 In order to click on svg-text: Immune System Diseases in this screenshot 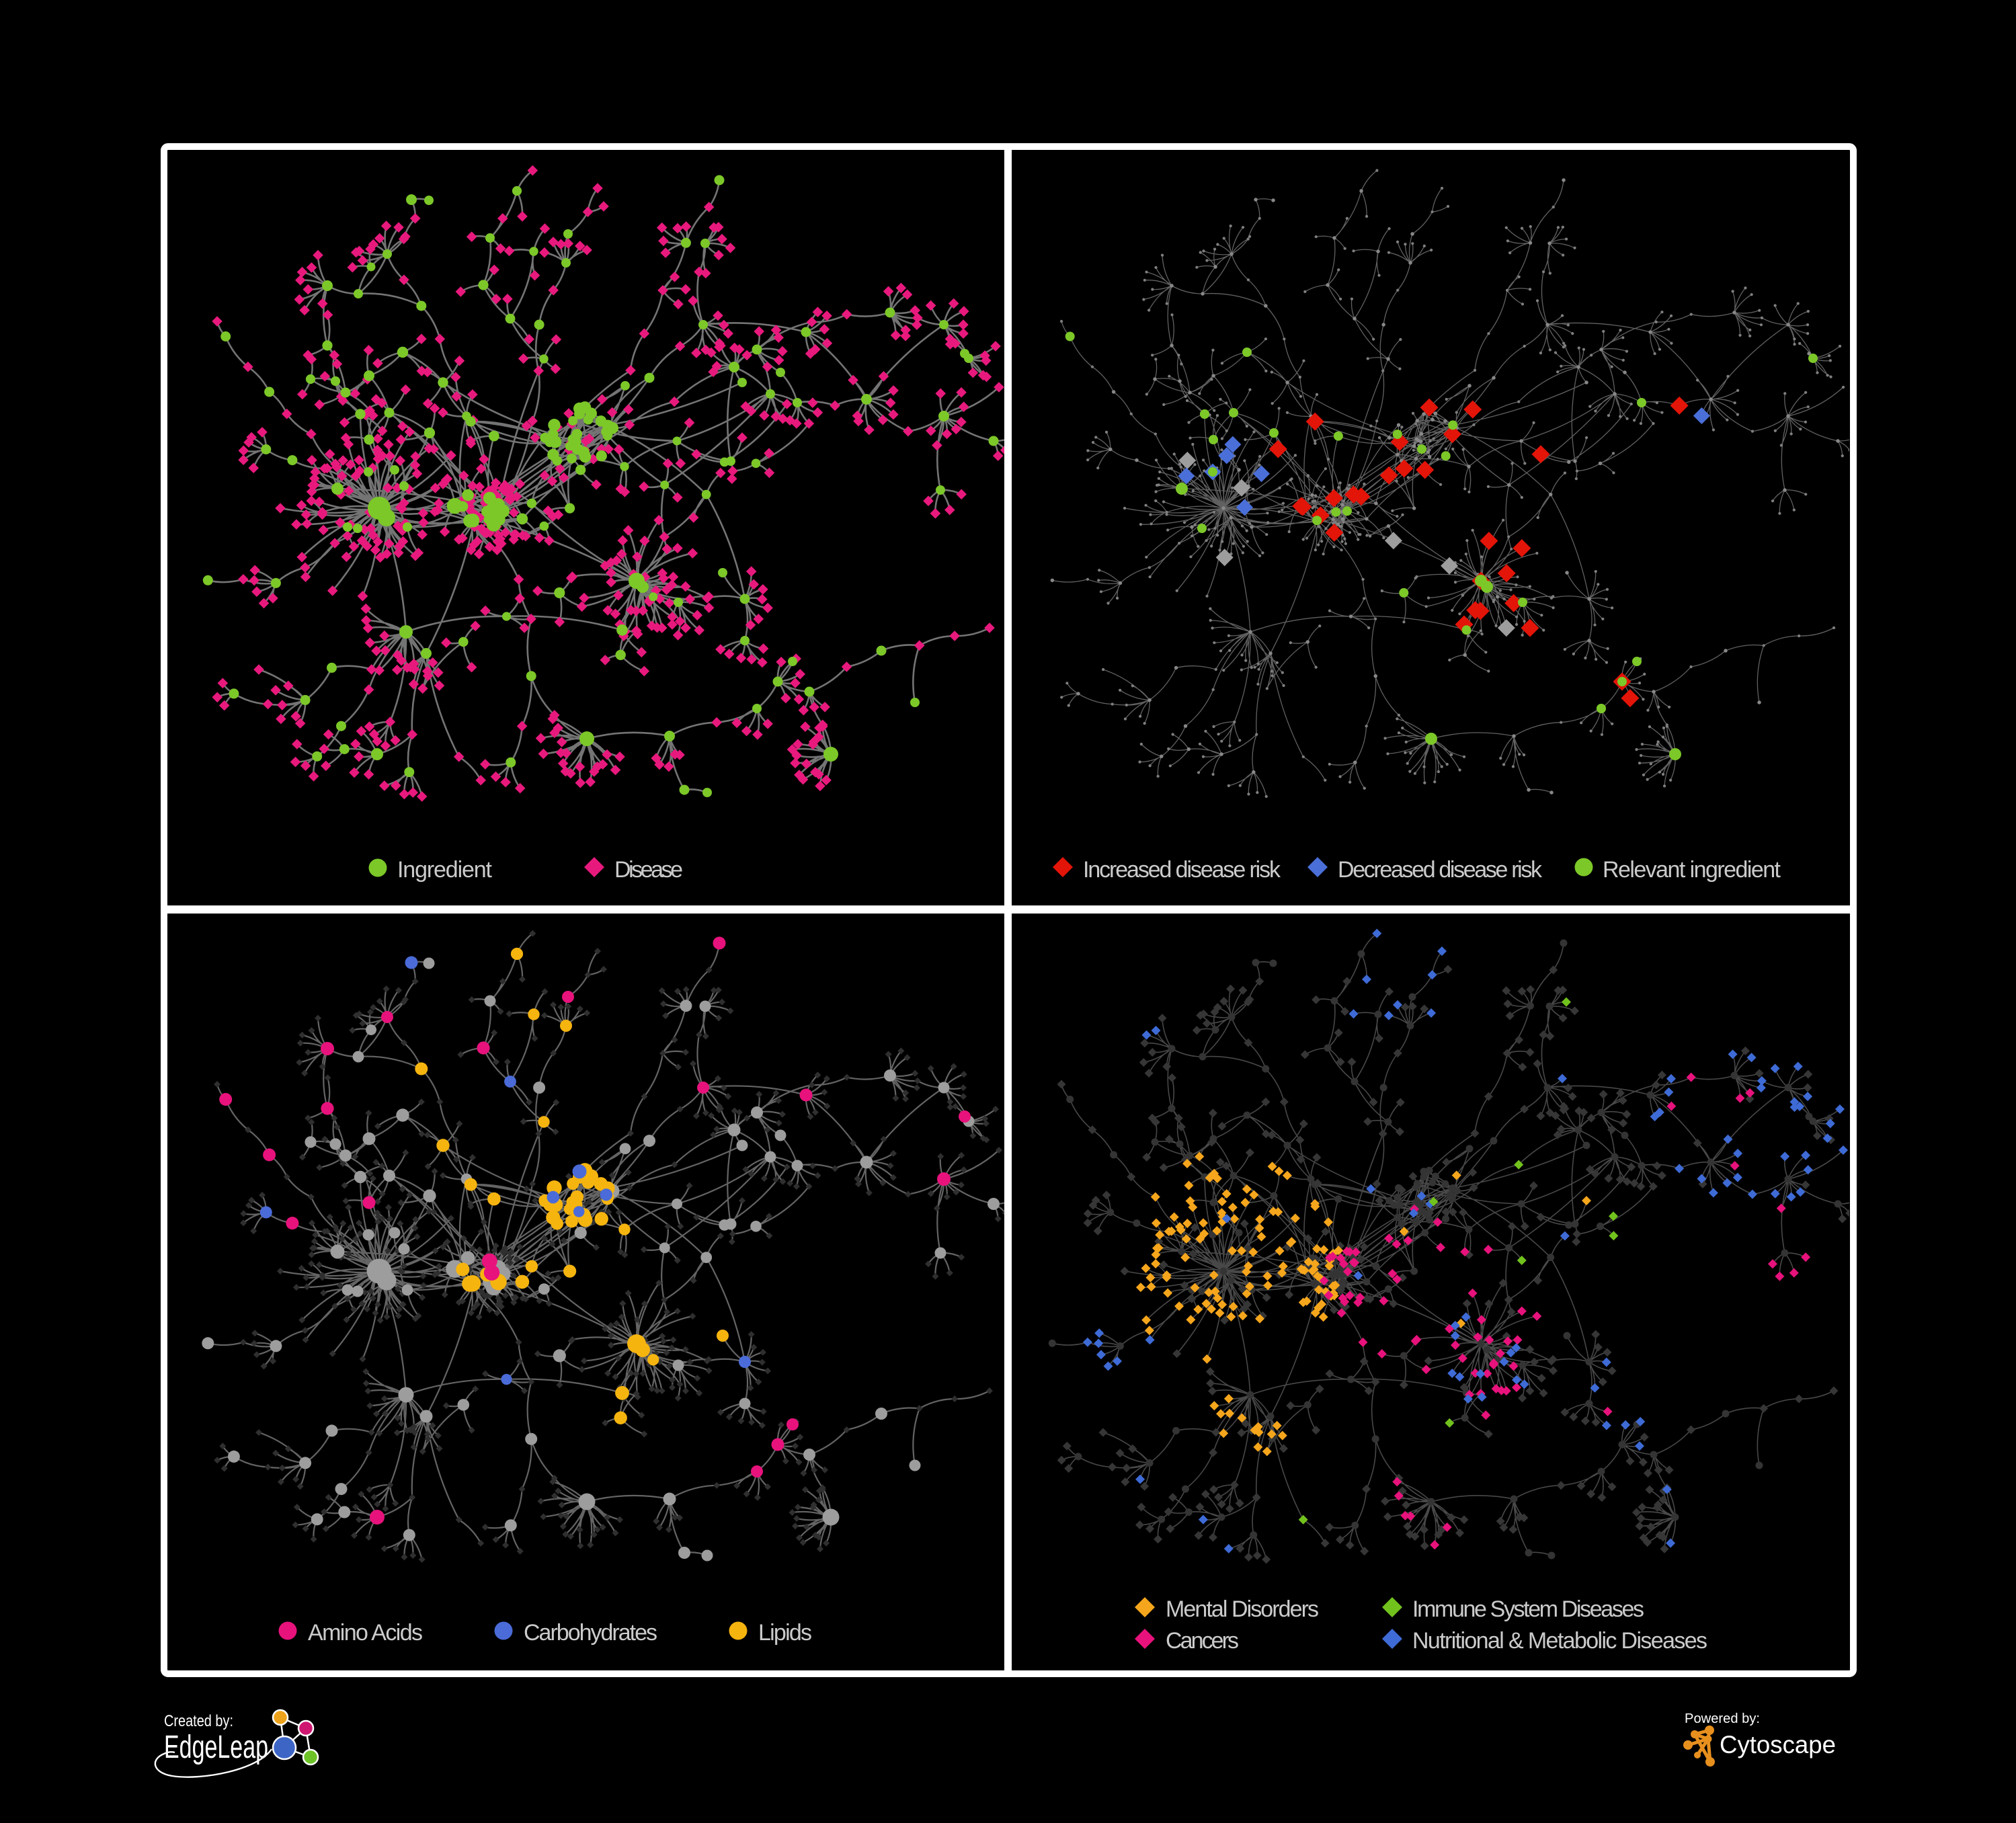, I will do `click(1528, 1609)`.